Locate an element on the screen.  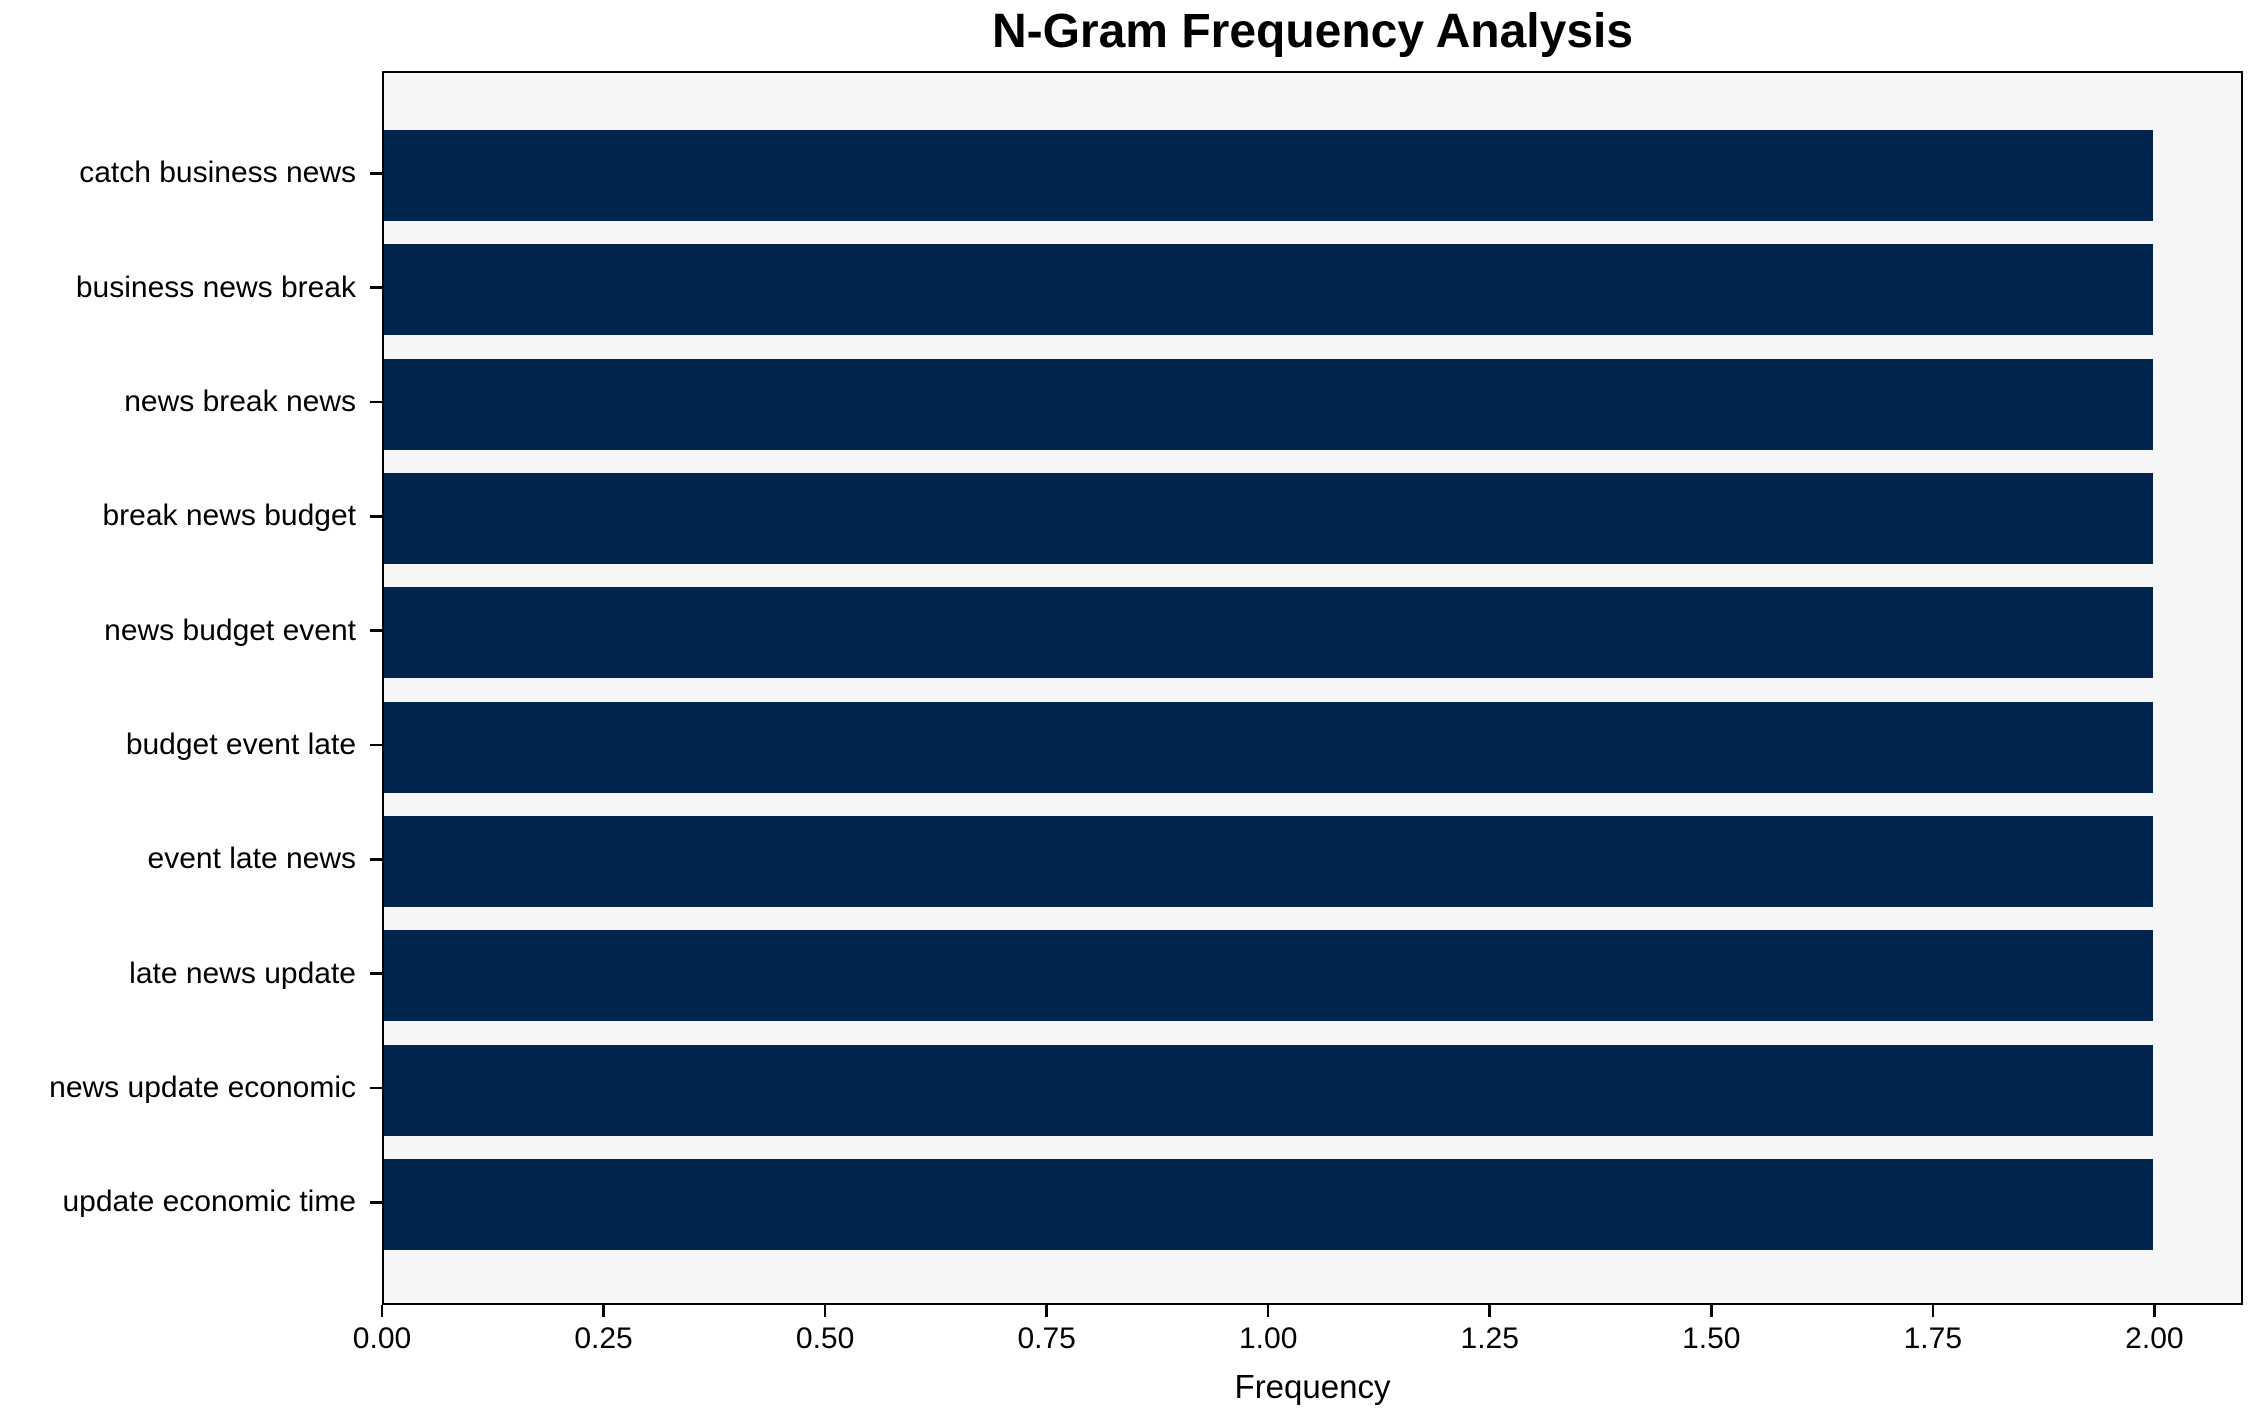
y-tick-label: break news budget is located at coordinates (229, 516).